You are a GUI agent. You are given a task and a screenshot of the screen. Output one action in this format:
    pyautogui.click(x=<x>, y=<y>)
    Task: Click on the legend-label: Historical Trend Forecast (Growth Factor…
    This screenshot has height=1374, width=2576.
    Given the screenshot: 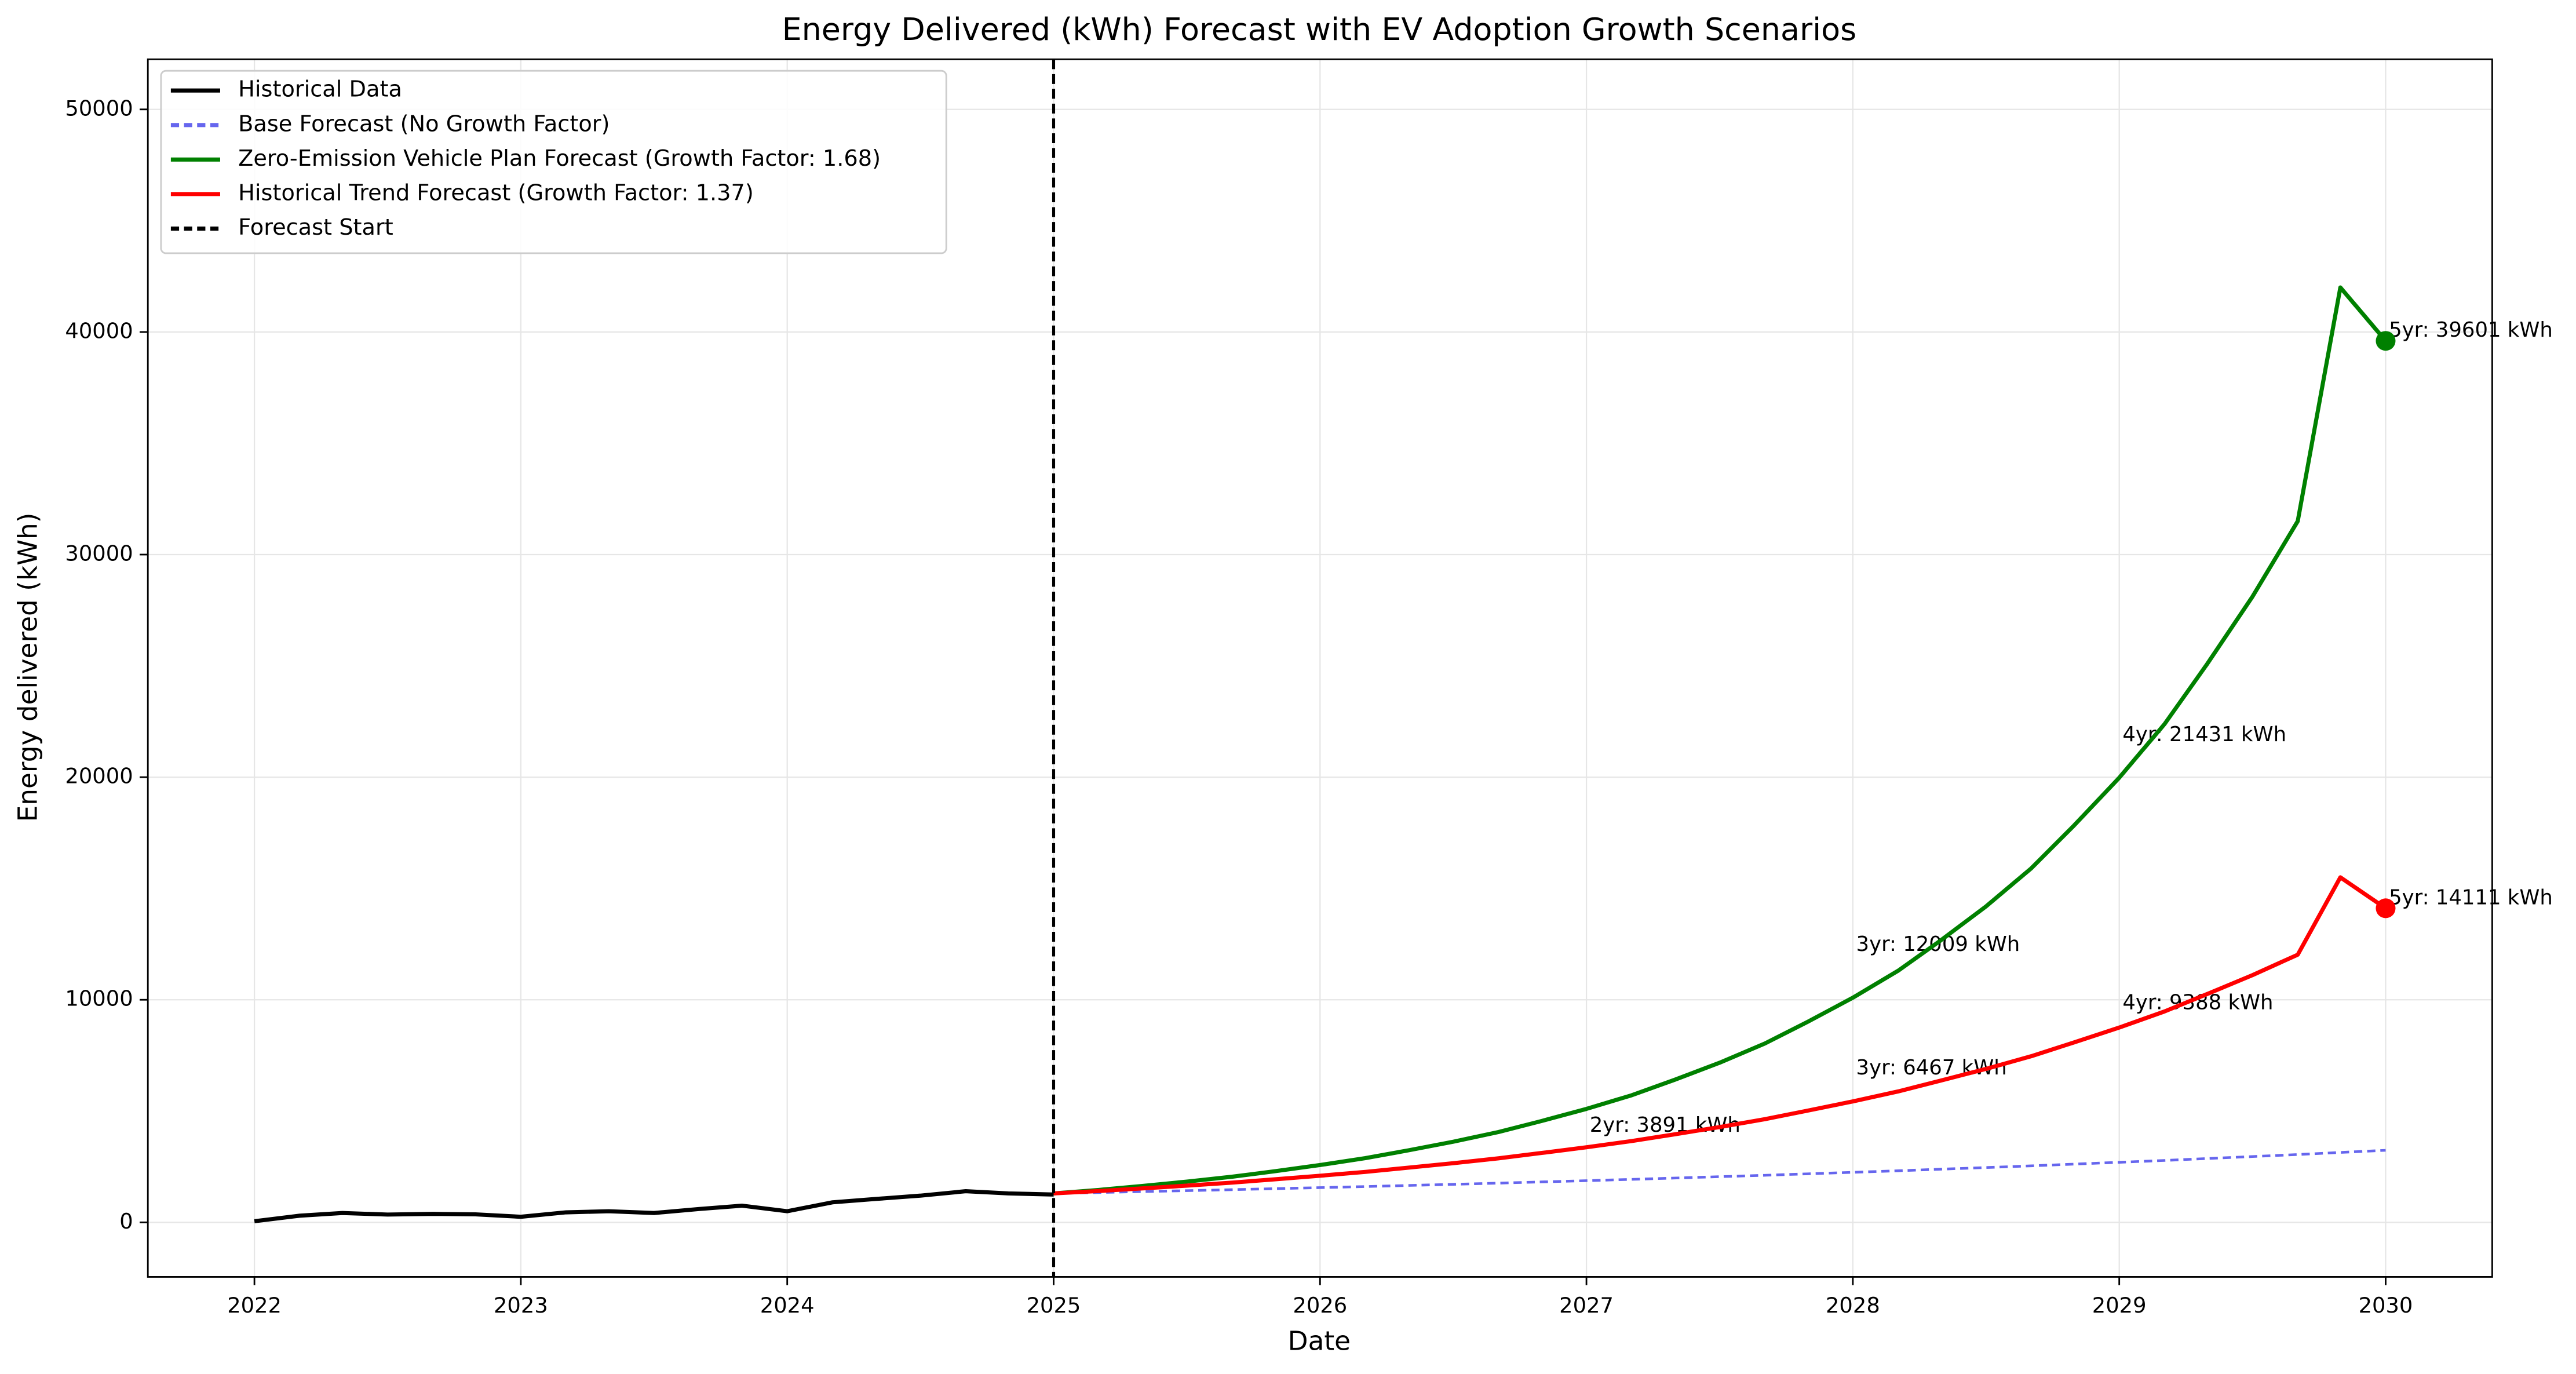 What is the action you would take?
    pyautogui.click(x=496, y=193)
    